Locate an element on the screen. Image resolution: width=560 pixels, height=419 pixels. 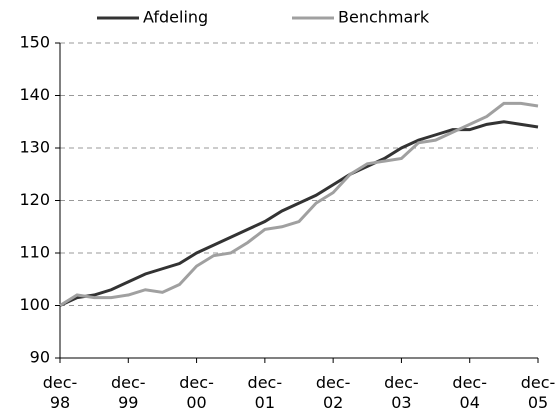
y-tick-label: 120 is located at coordinates (34, 199).